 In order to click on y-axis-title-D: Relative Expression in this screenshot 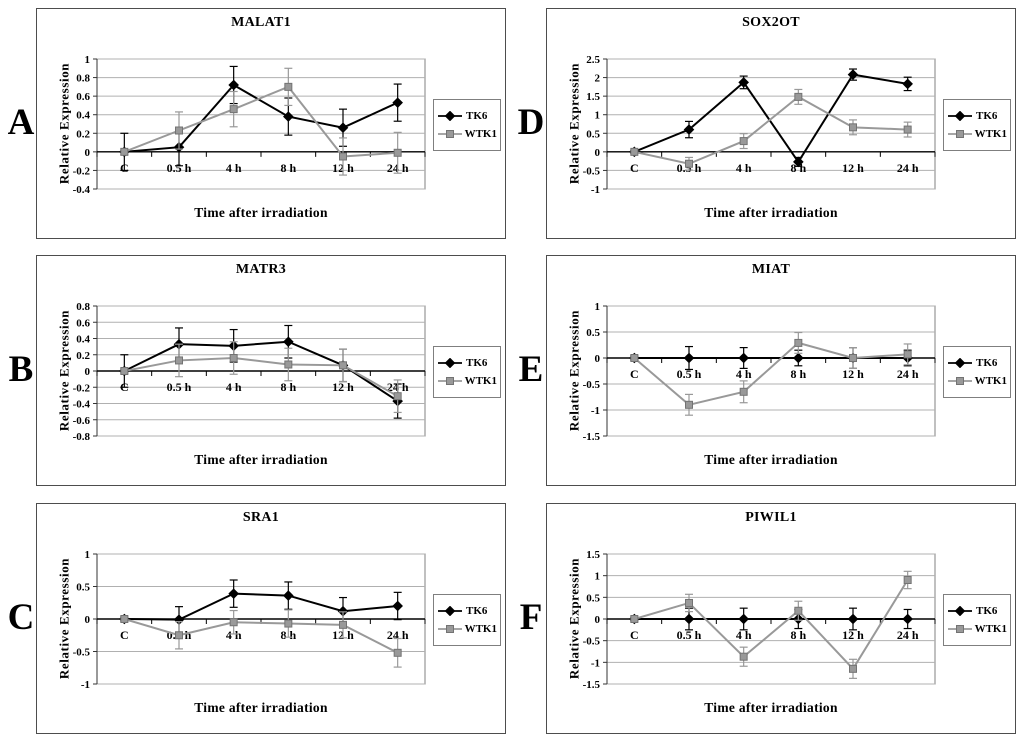, I will do `click(574, 123)`.